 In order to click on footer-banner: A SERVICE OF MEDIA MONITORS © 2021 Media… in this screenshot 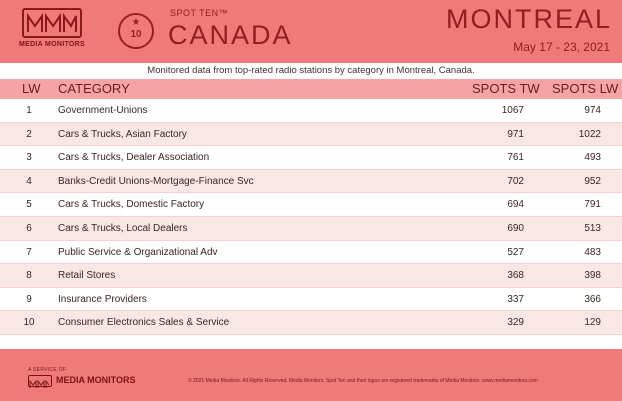, I will do `click(311, 375)`.